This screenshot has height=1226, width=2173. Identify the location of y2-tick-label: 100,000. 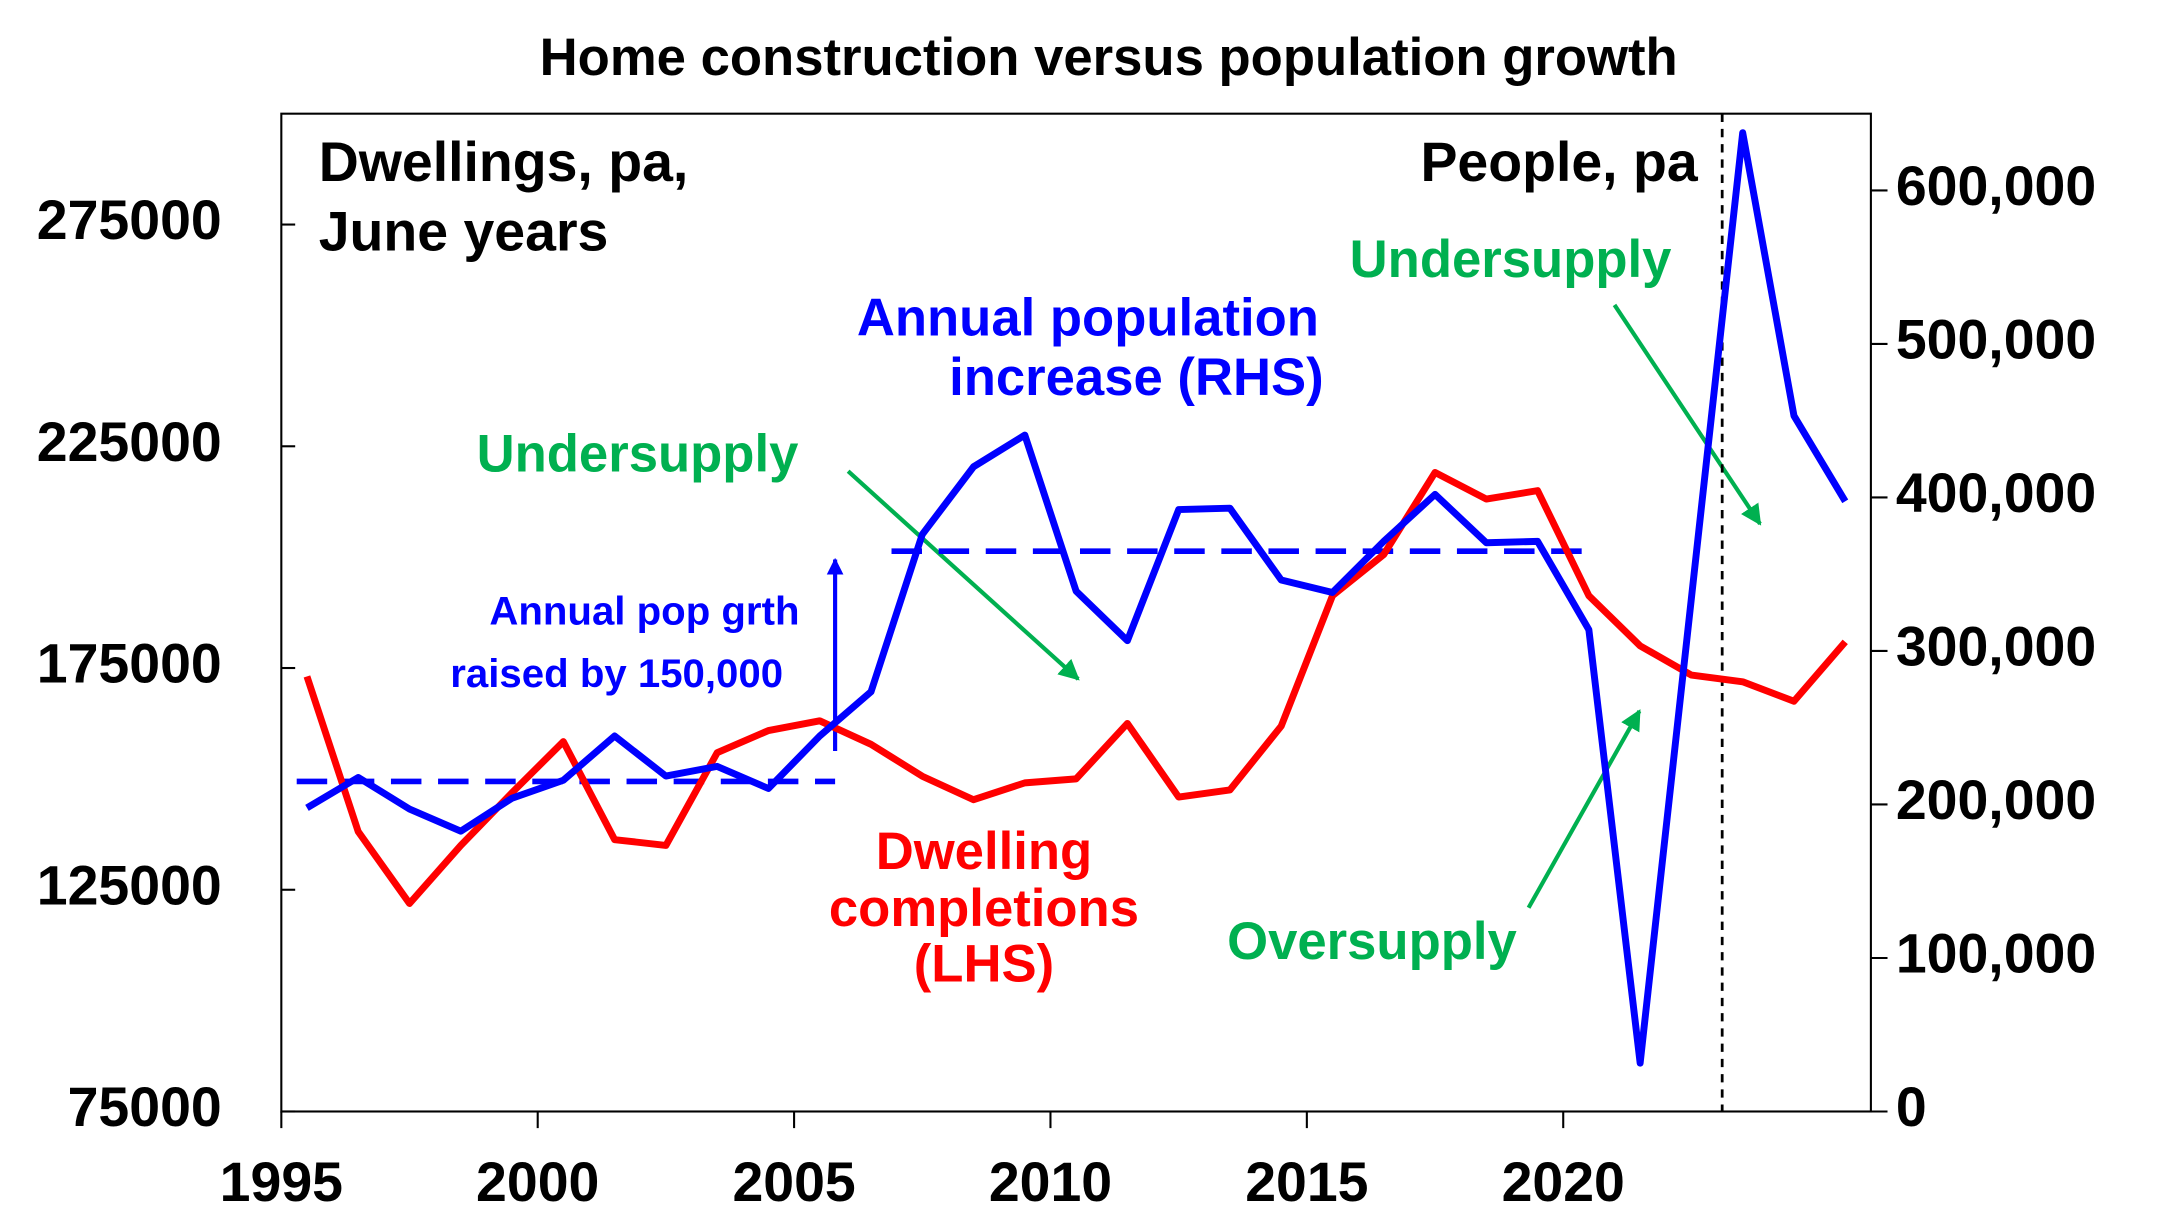
(1996, 954).